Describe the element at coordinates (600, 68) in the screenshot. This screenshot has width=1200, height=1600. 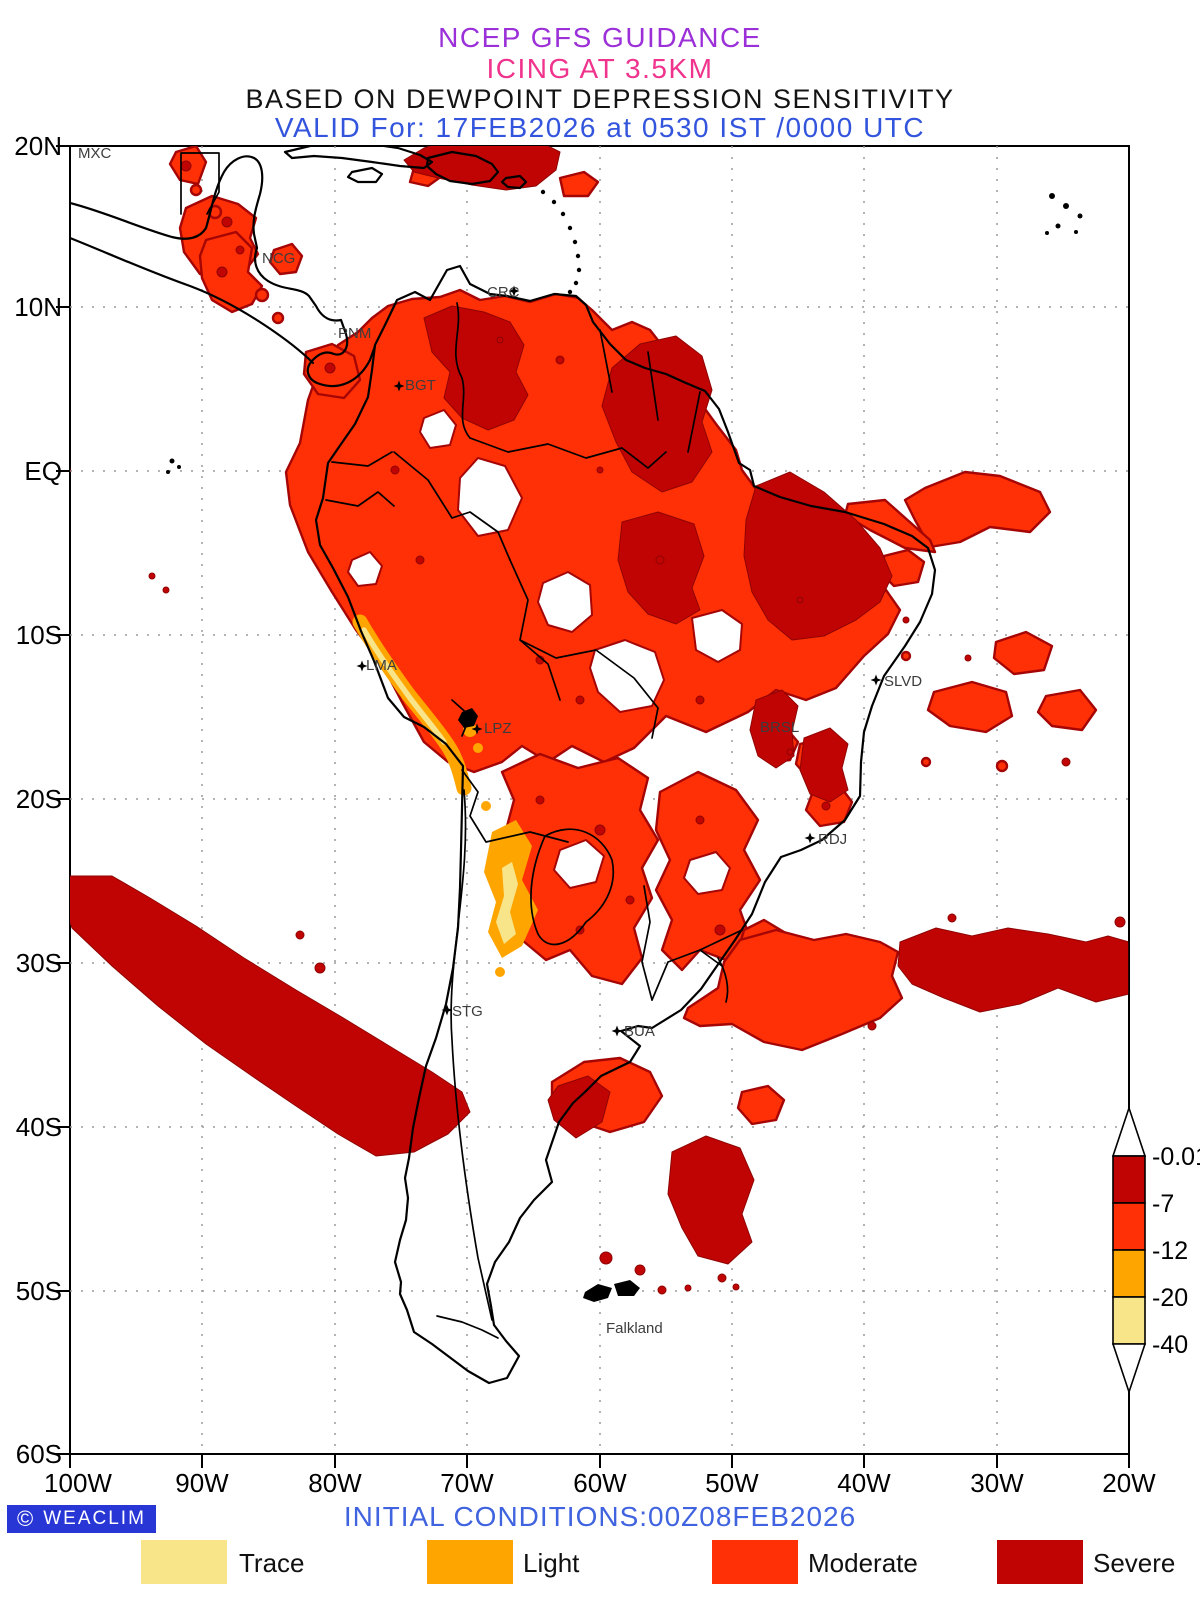
I see `title-product: ICING AT 3.5KM` at that location.